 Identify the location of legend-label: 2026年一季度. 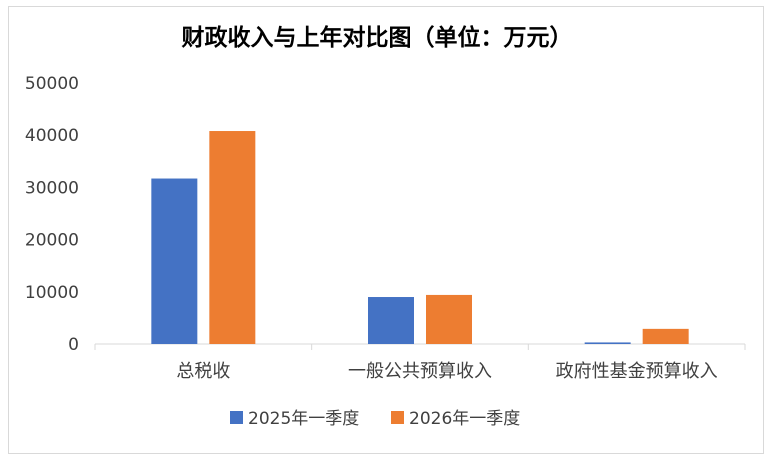
(464, 419).